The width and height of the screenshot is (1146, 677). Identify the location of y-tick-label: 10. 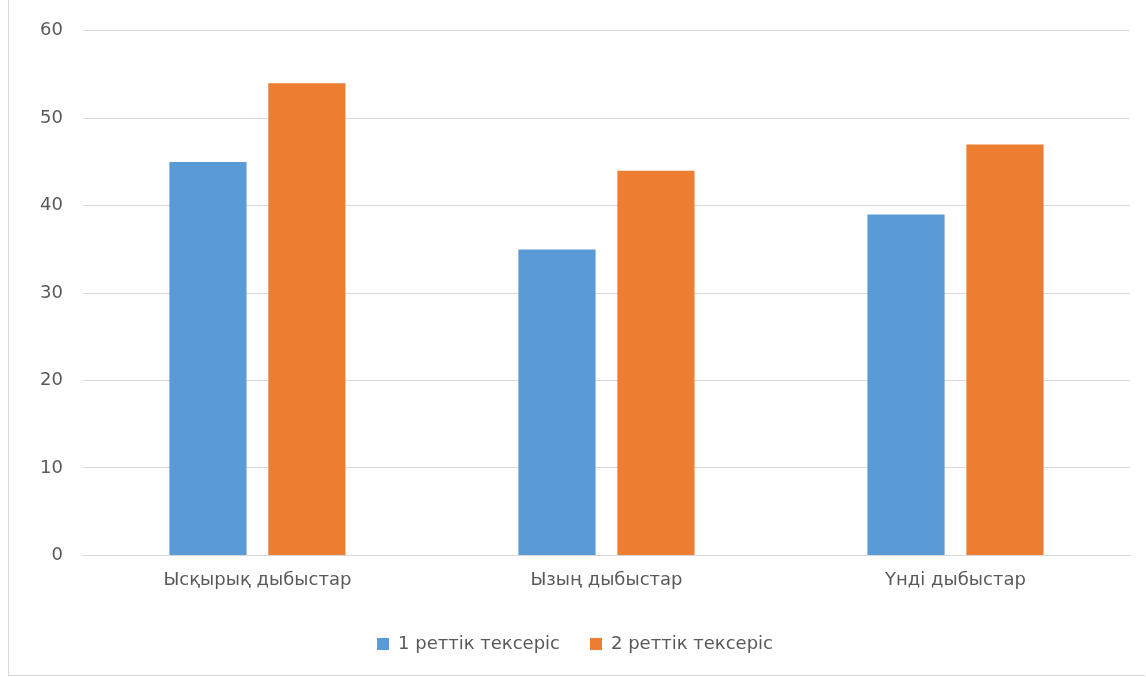
(51, 466).